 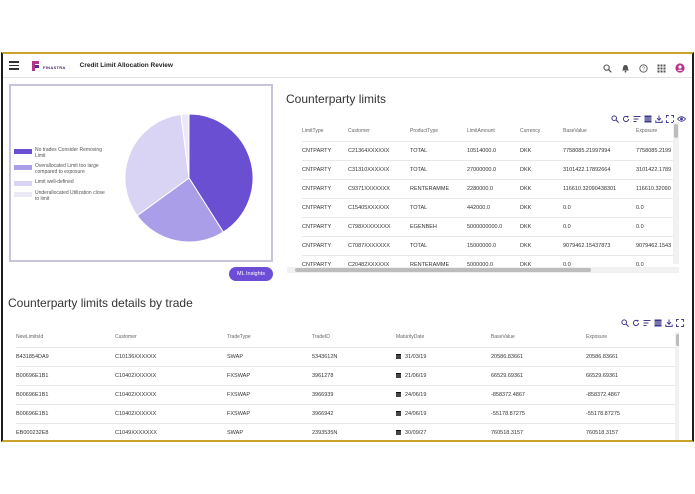 I want to click on table-cell: C21364XXXXXX, so click(x=379, y=150).